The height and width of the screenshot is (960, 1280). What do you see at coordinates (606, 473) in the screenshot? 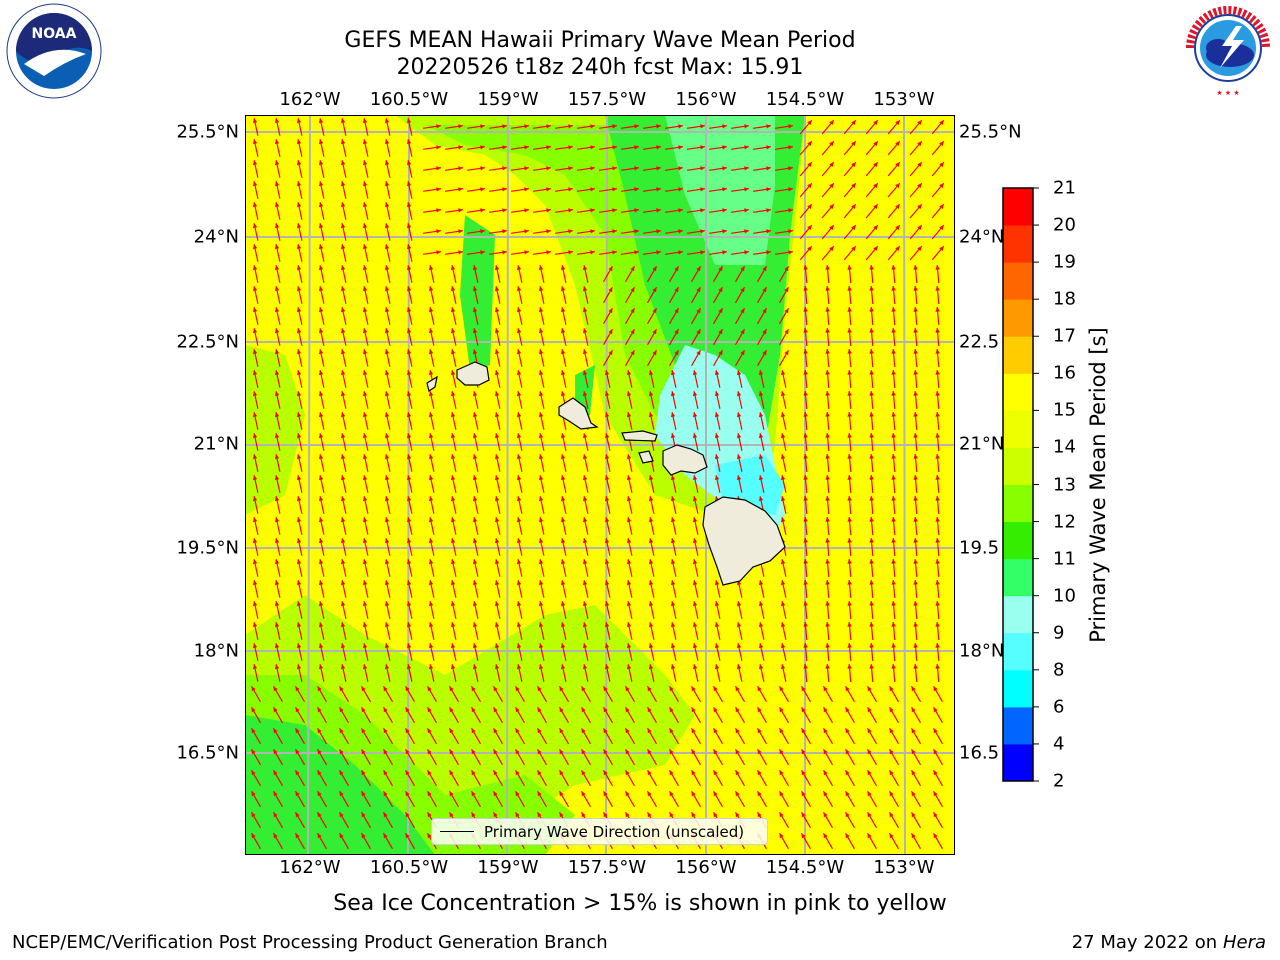
I see `islands` at bounding box center [606, 473].